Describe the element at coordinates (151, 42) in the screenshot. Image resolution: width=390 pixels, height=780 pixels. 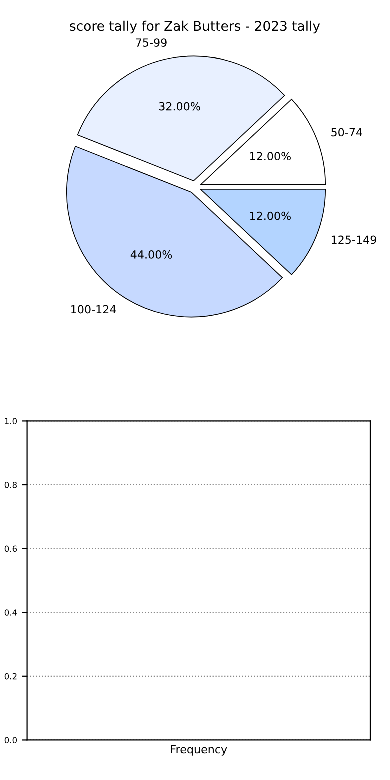
I see `slice-label: 75-99` at that location.